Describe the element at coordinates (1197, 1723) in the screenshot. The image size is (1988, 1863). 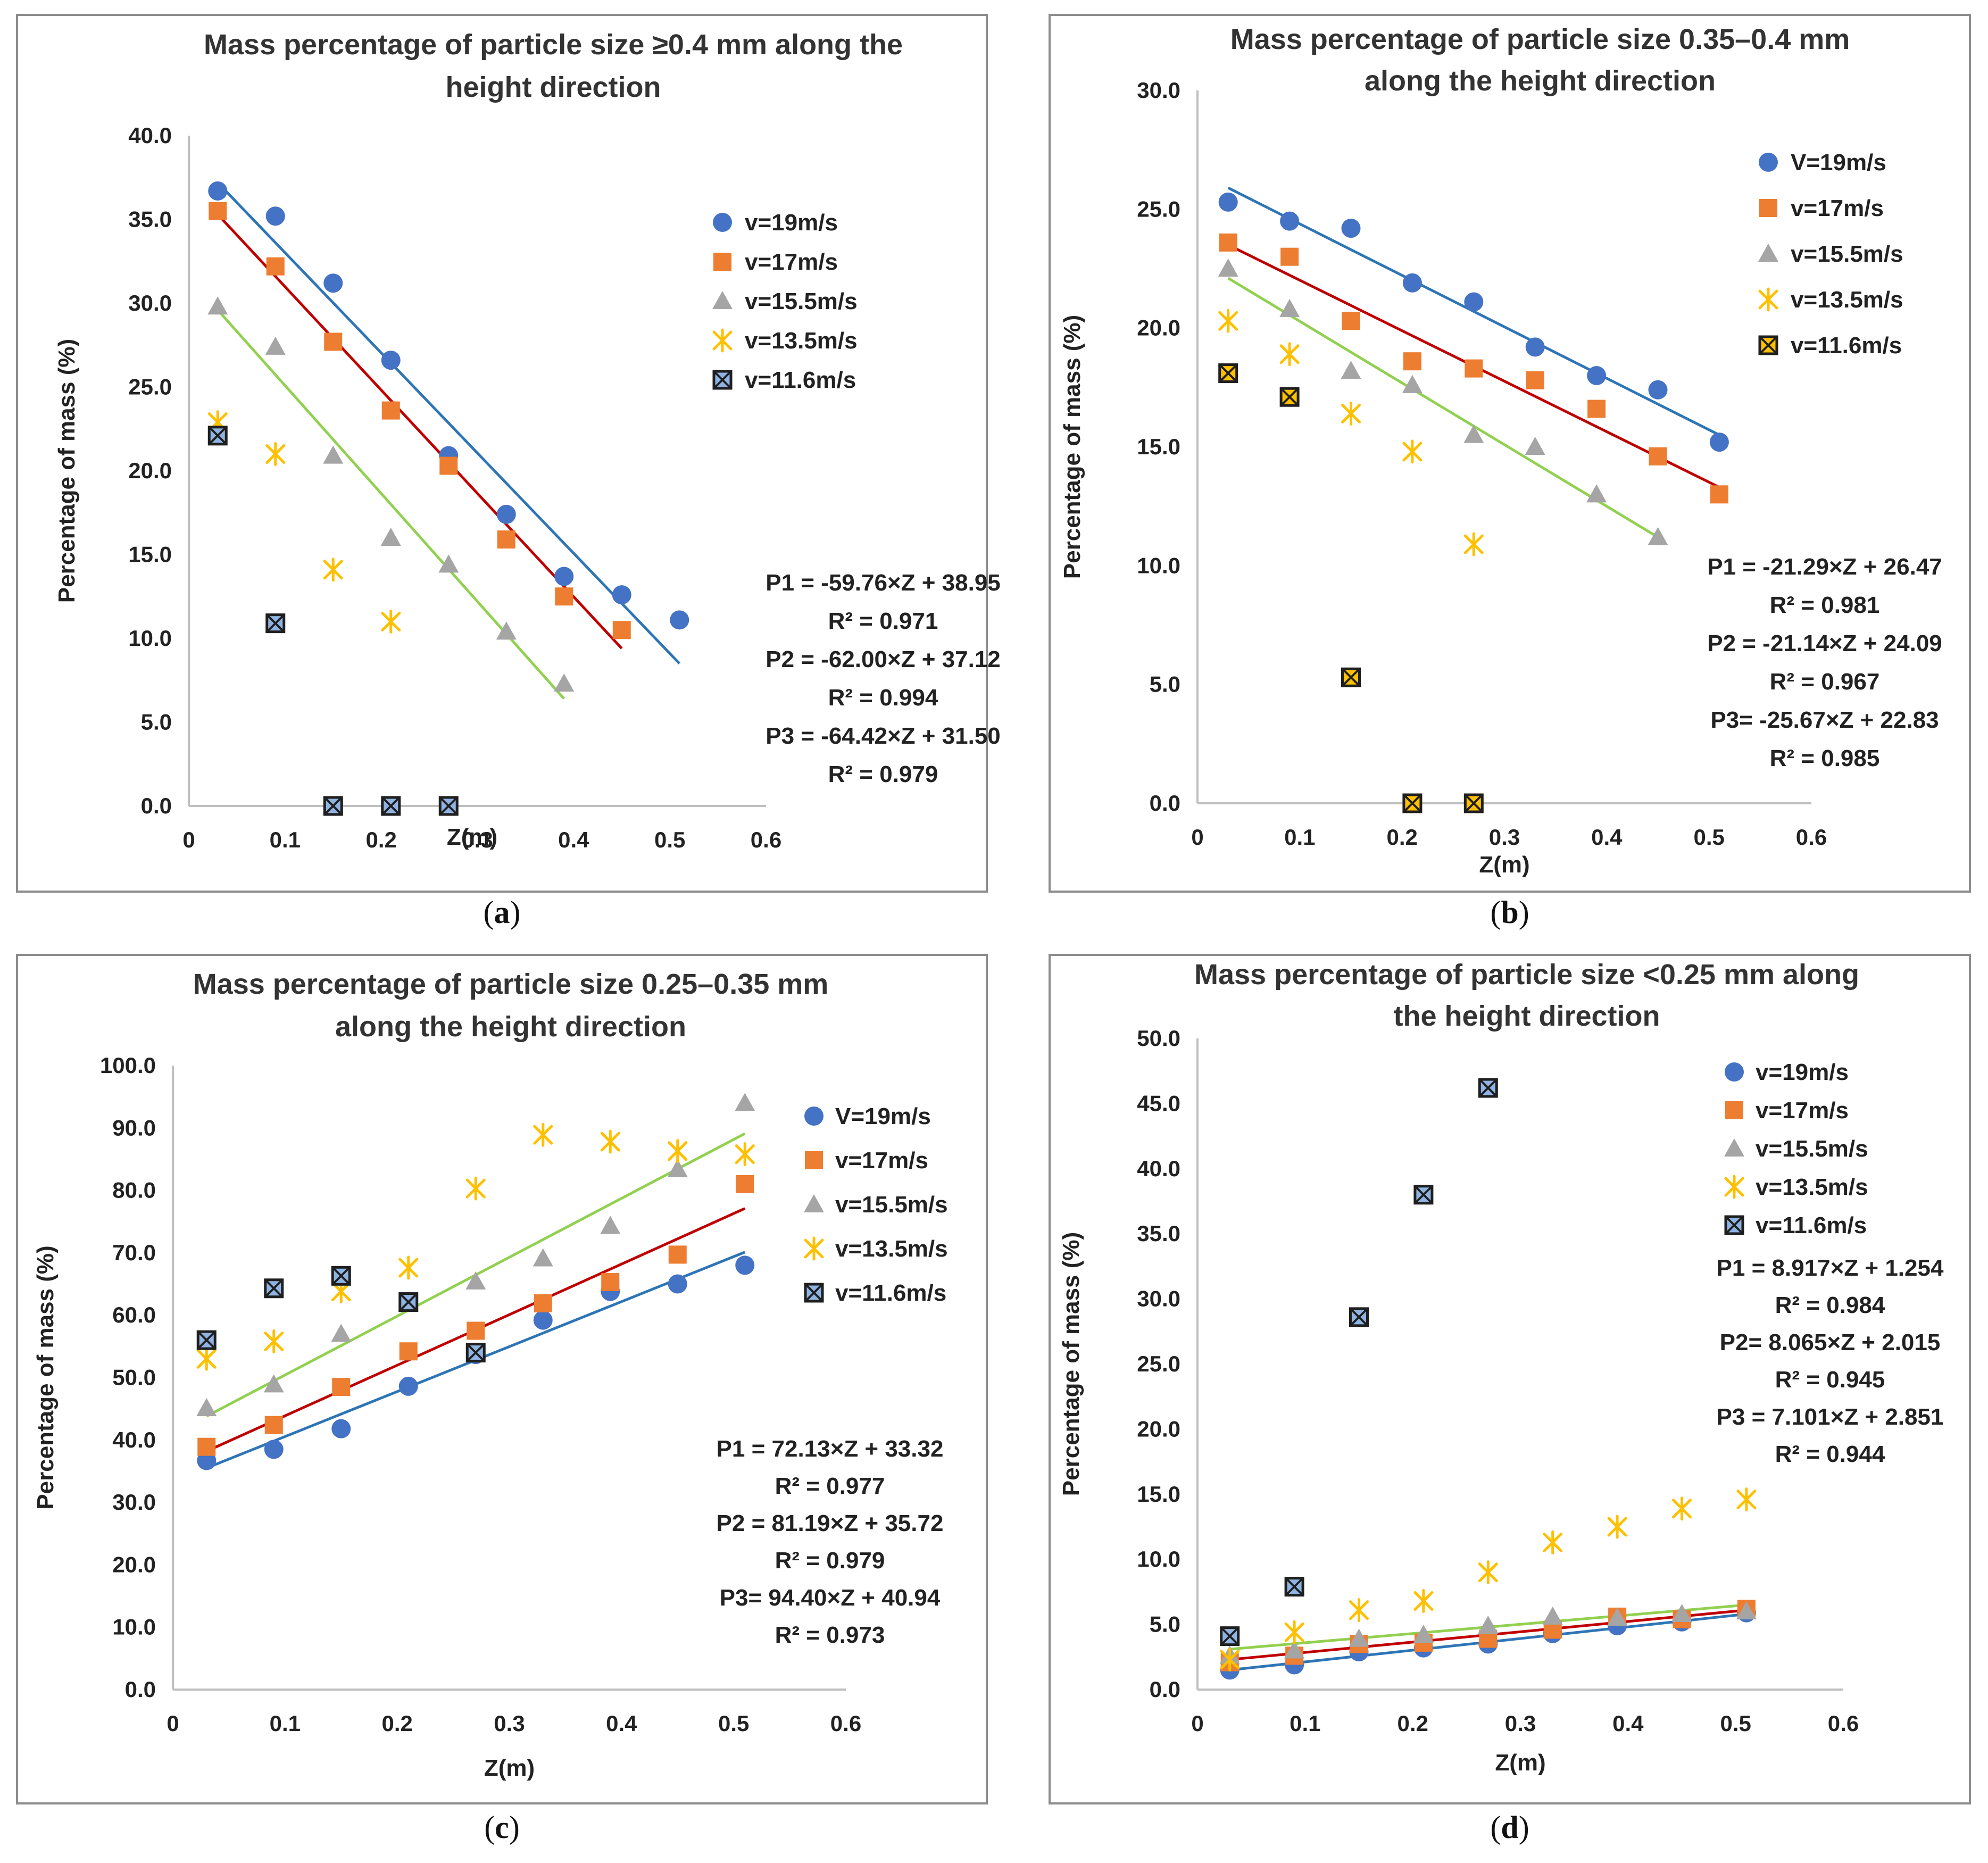
I see `x-tick-label: 0` at that location.